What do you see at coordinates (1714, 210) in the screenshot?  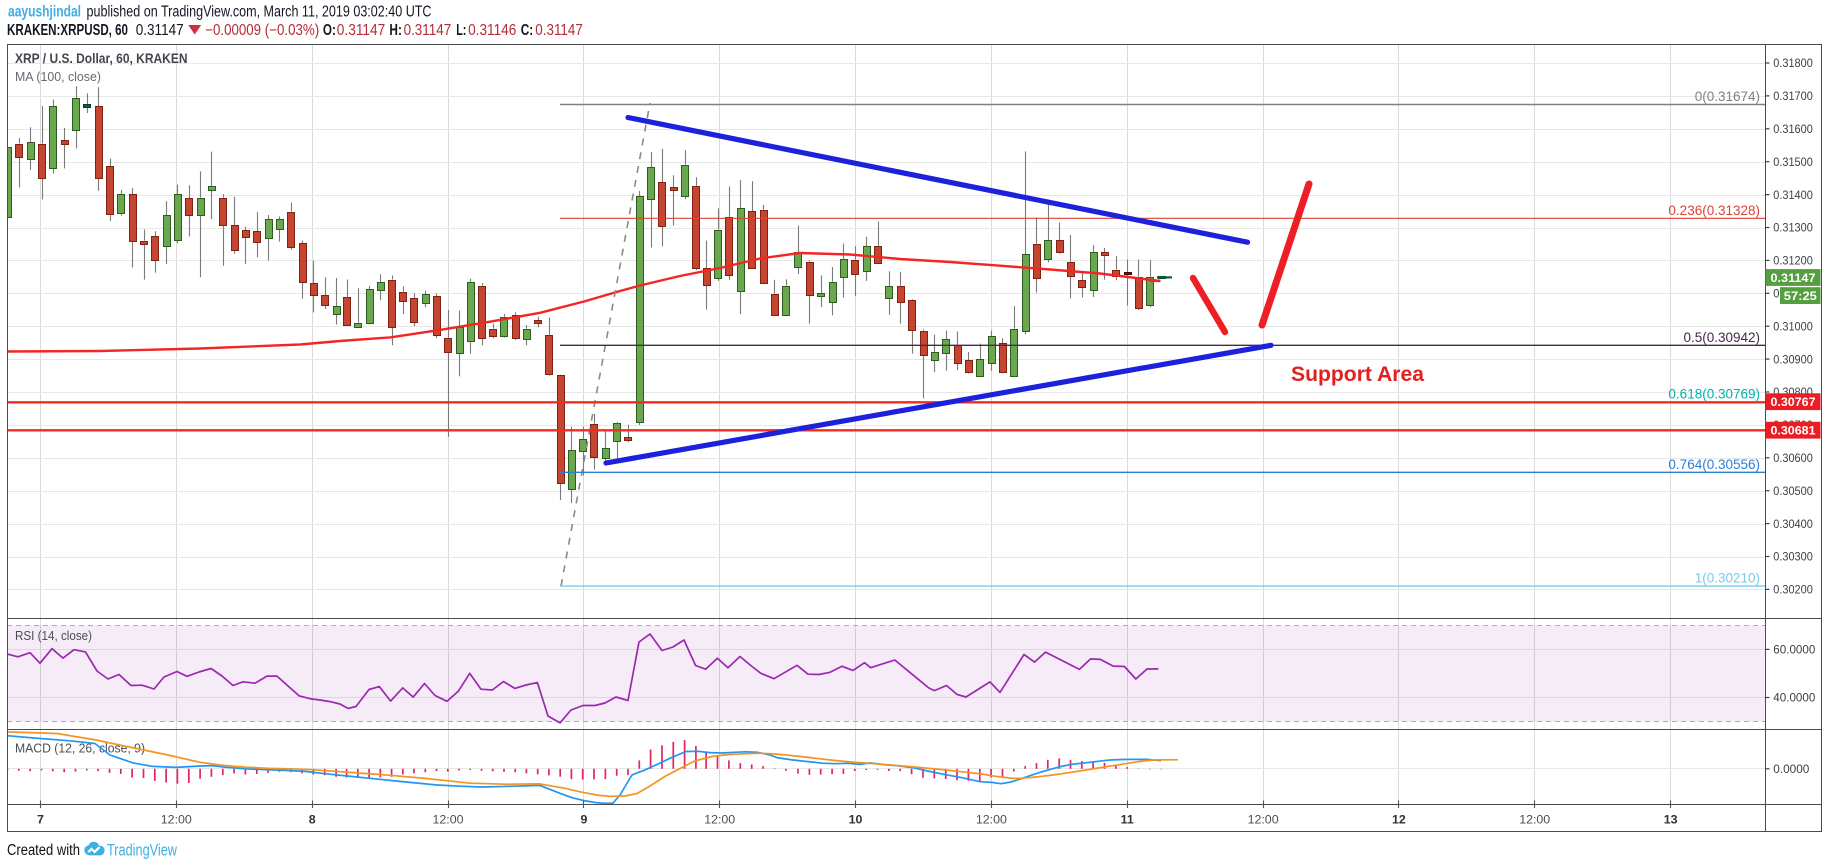 I see `svg-text: 0.236(0.31328)` at bounding box center [1714, 210].